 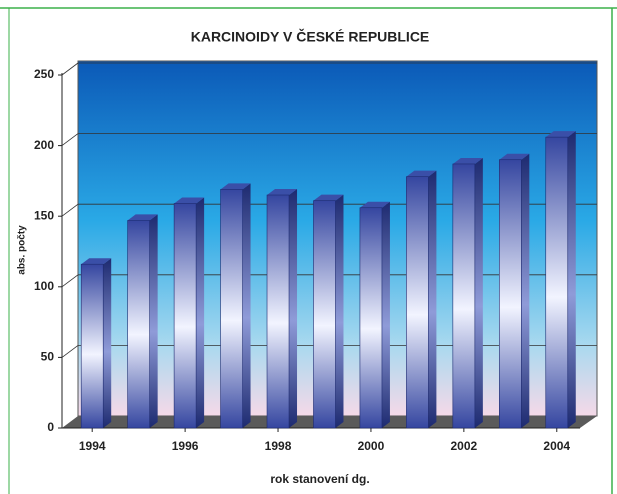 What do you see at coordinates (44, 145) in the screenshot?
I see `y-tick-label: 200` at bounding box center [44, 145].